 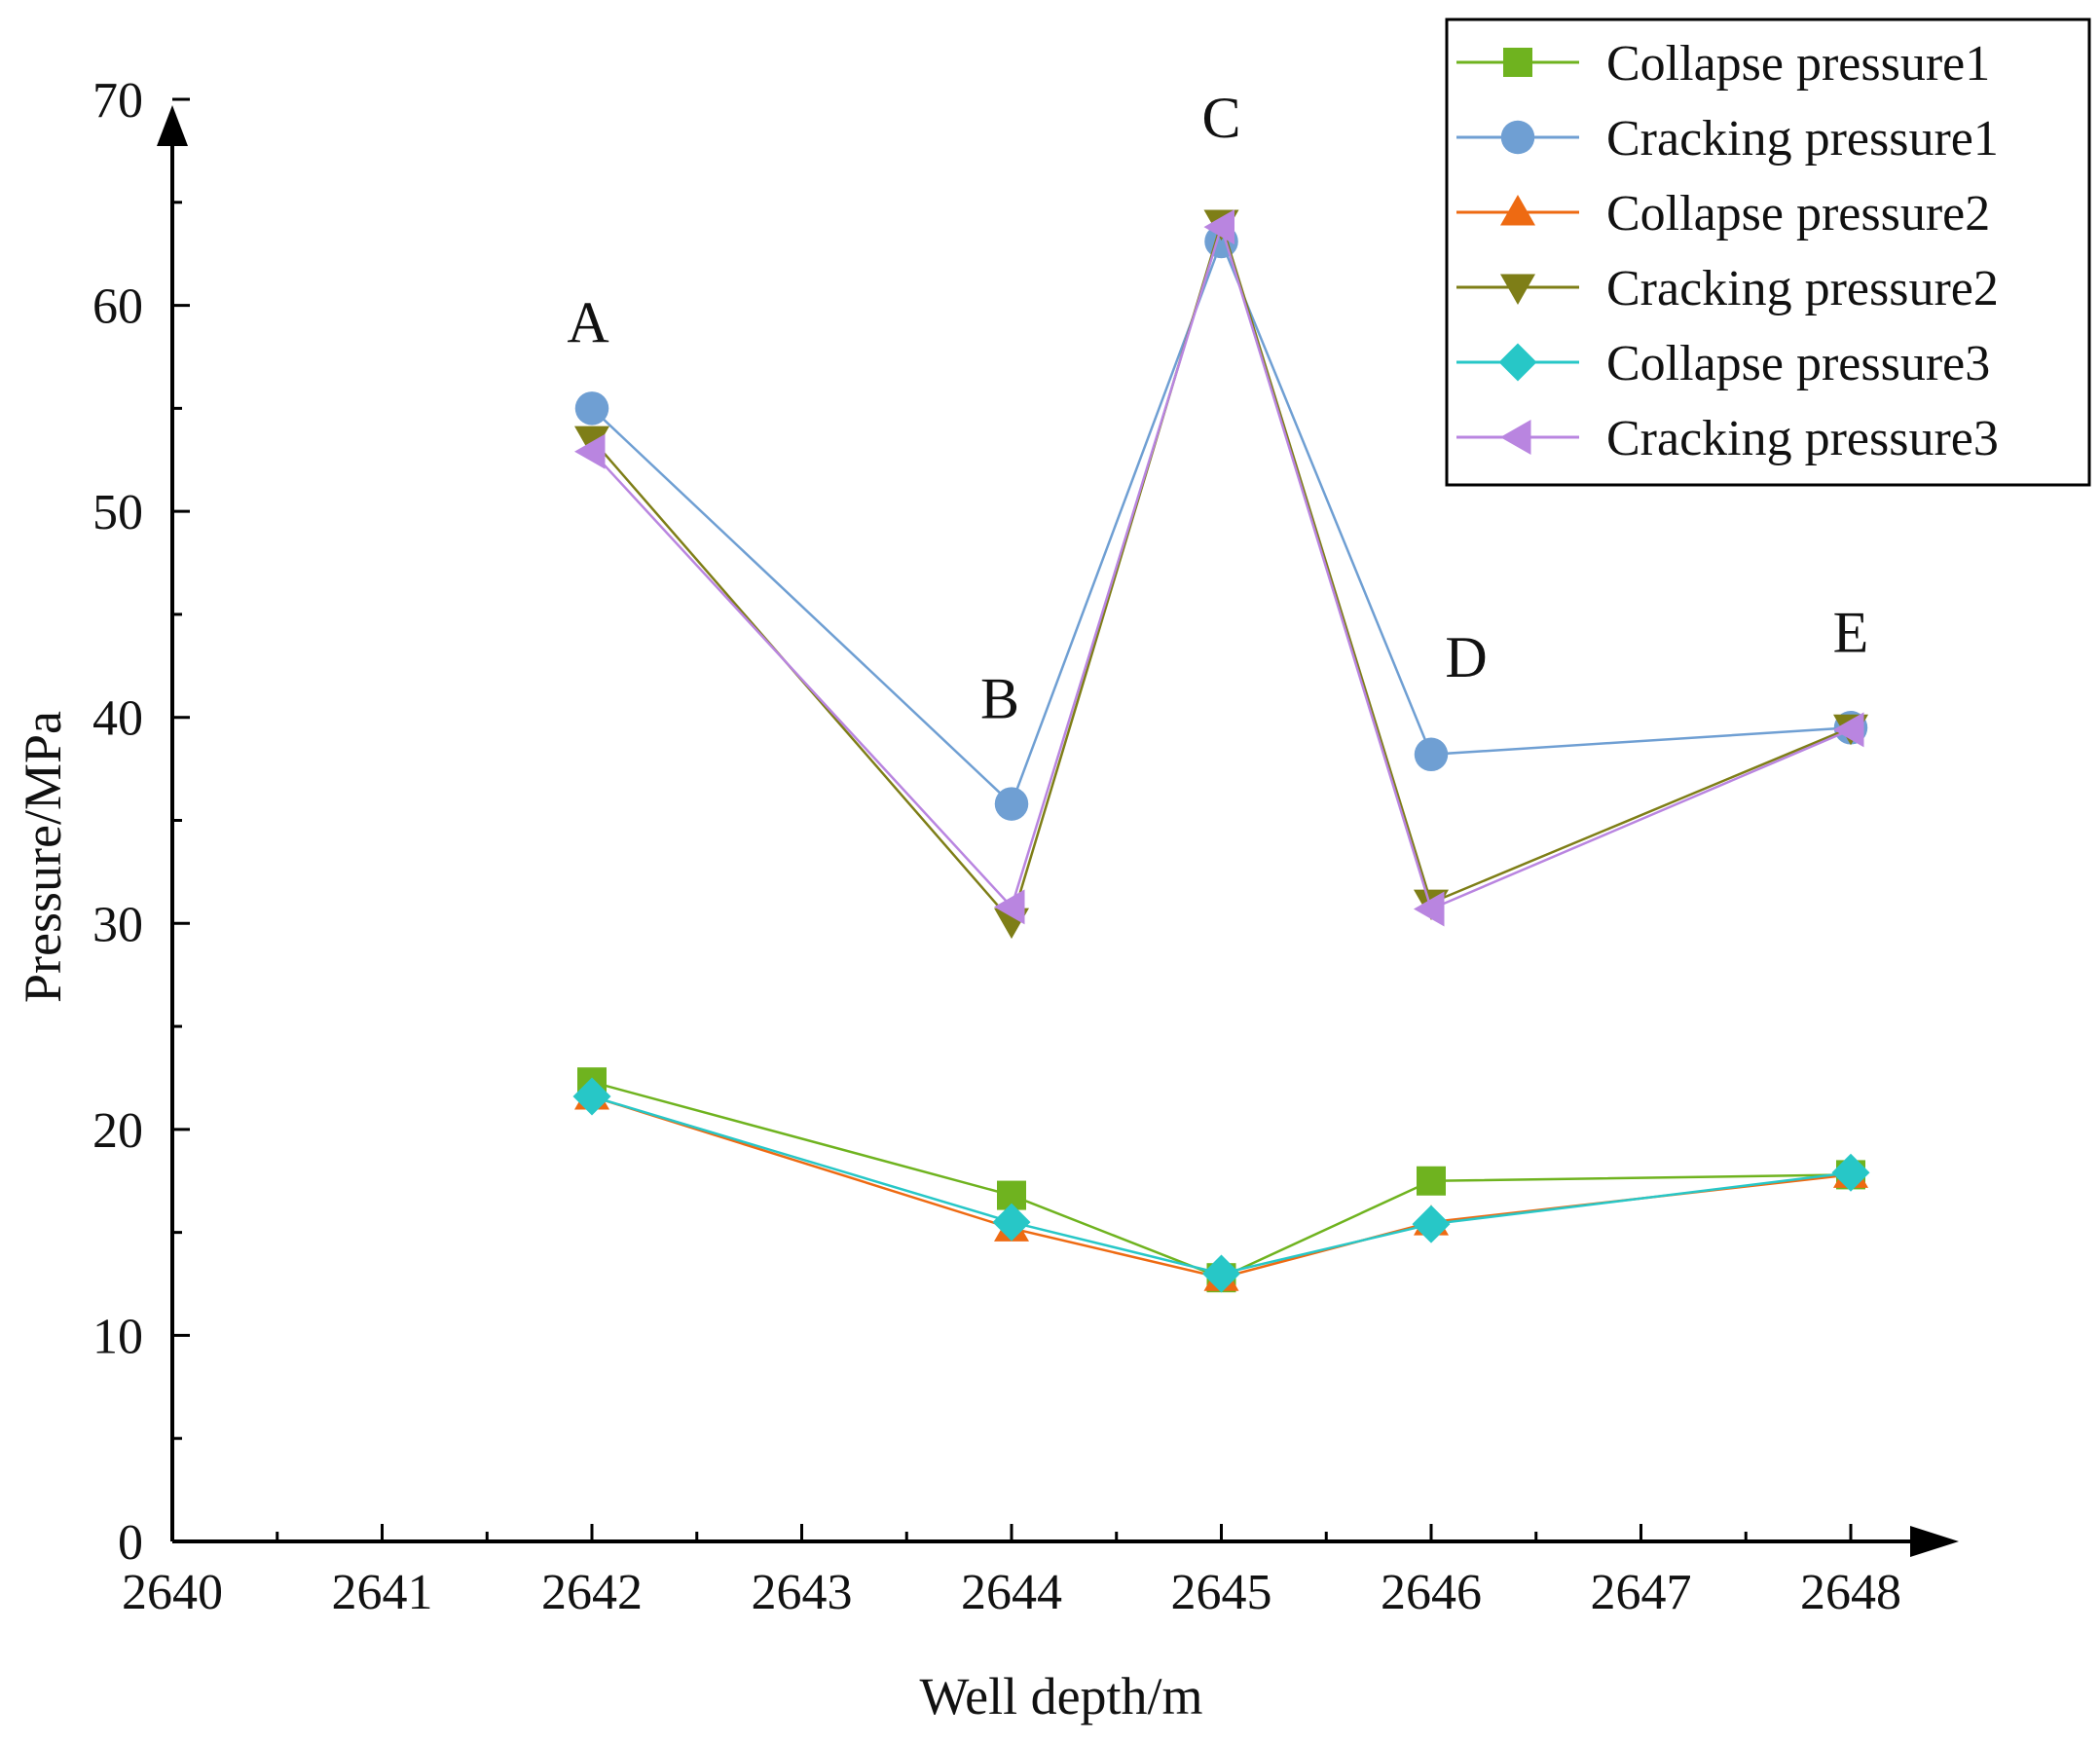 What do you see at coordinates (1798, 64) in the screenshot?
I see `legend-label: Collapse pressure1` at bounding box center [1798, 64].